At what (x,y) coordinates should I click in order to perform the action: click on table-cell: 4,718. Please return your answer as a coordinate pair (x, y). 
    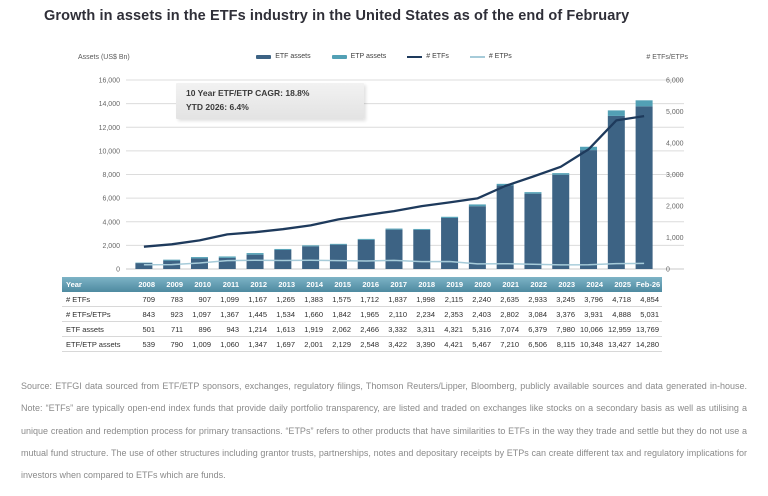
    Looking at the image, I should click on (620, 299).